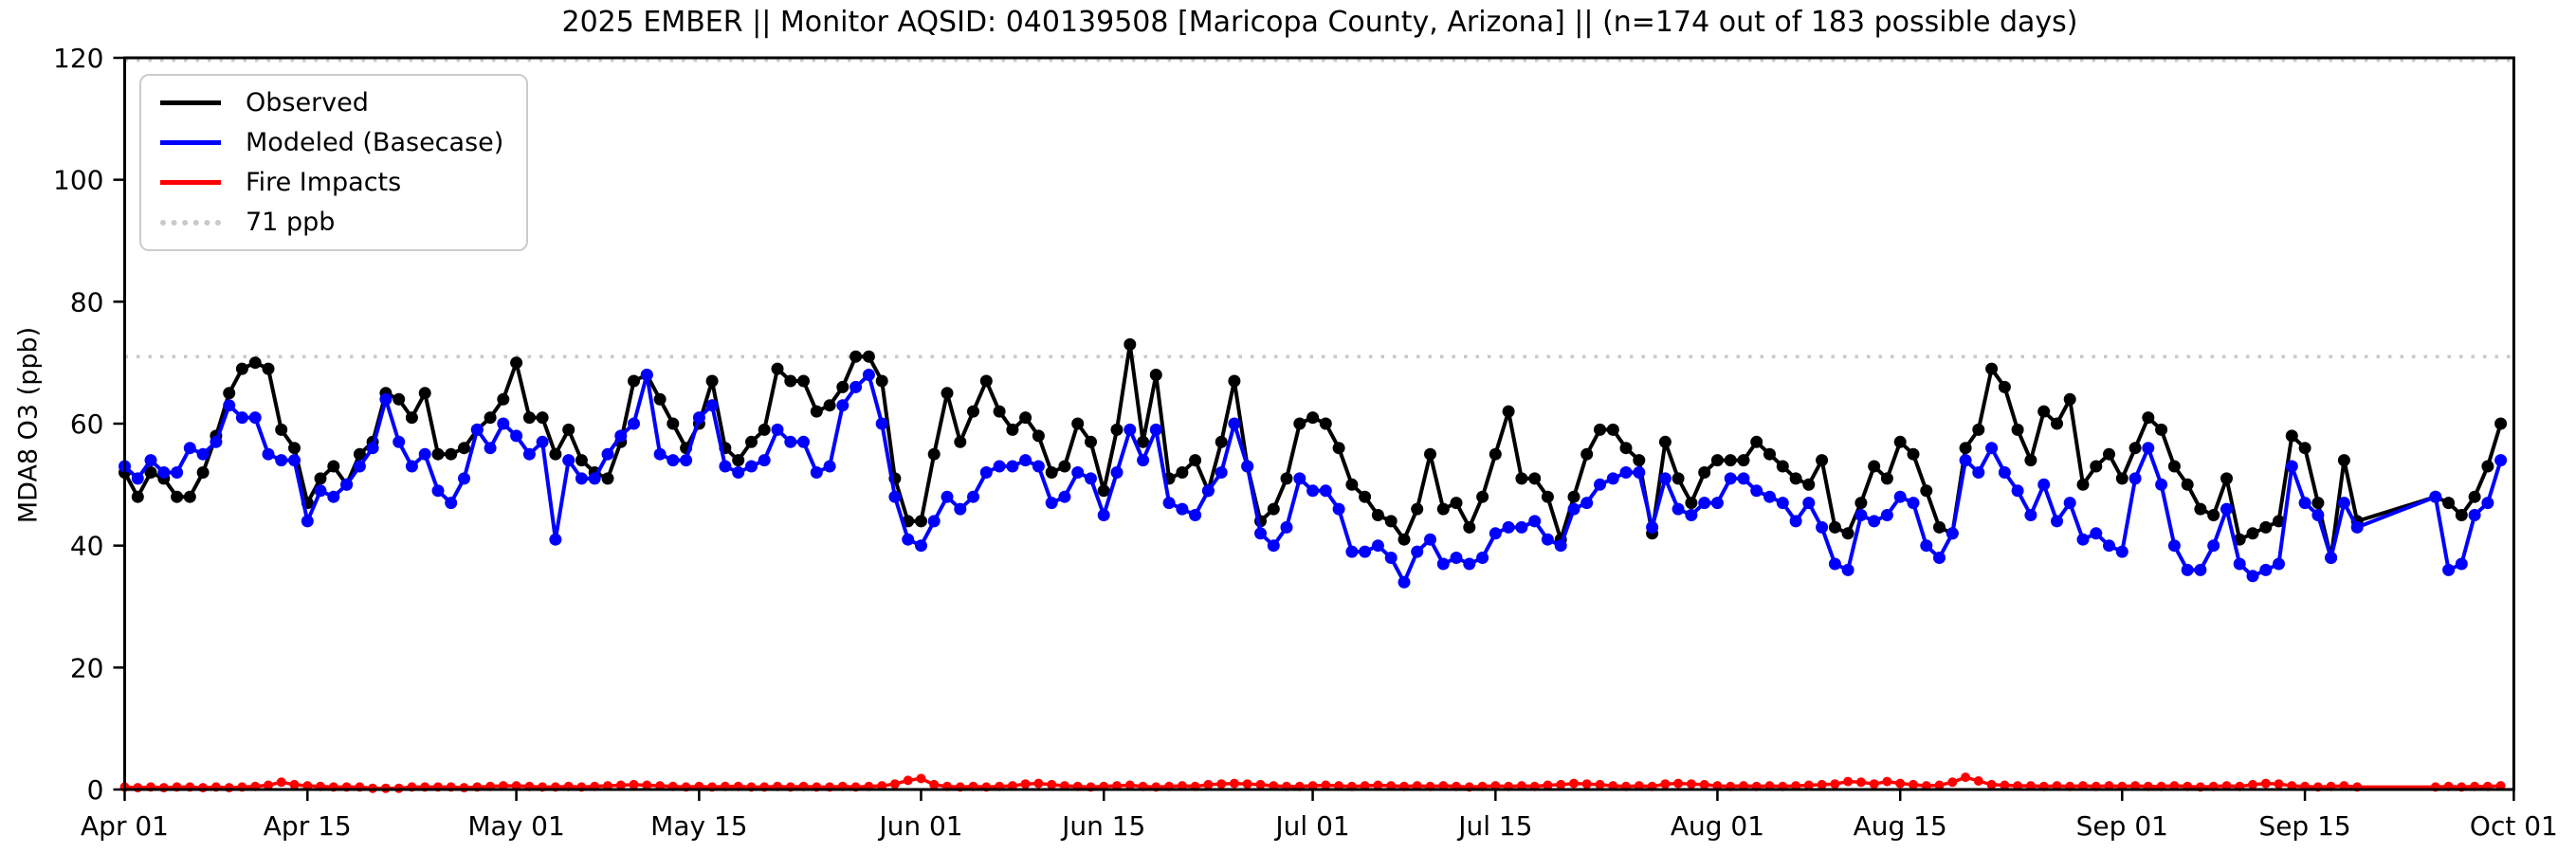 This screenshot has width=2576, height=853. I want to click on y-tick-label: 80, so click(87, 302).